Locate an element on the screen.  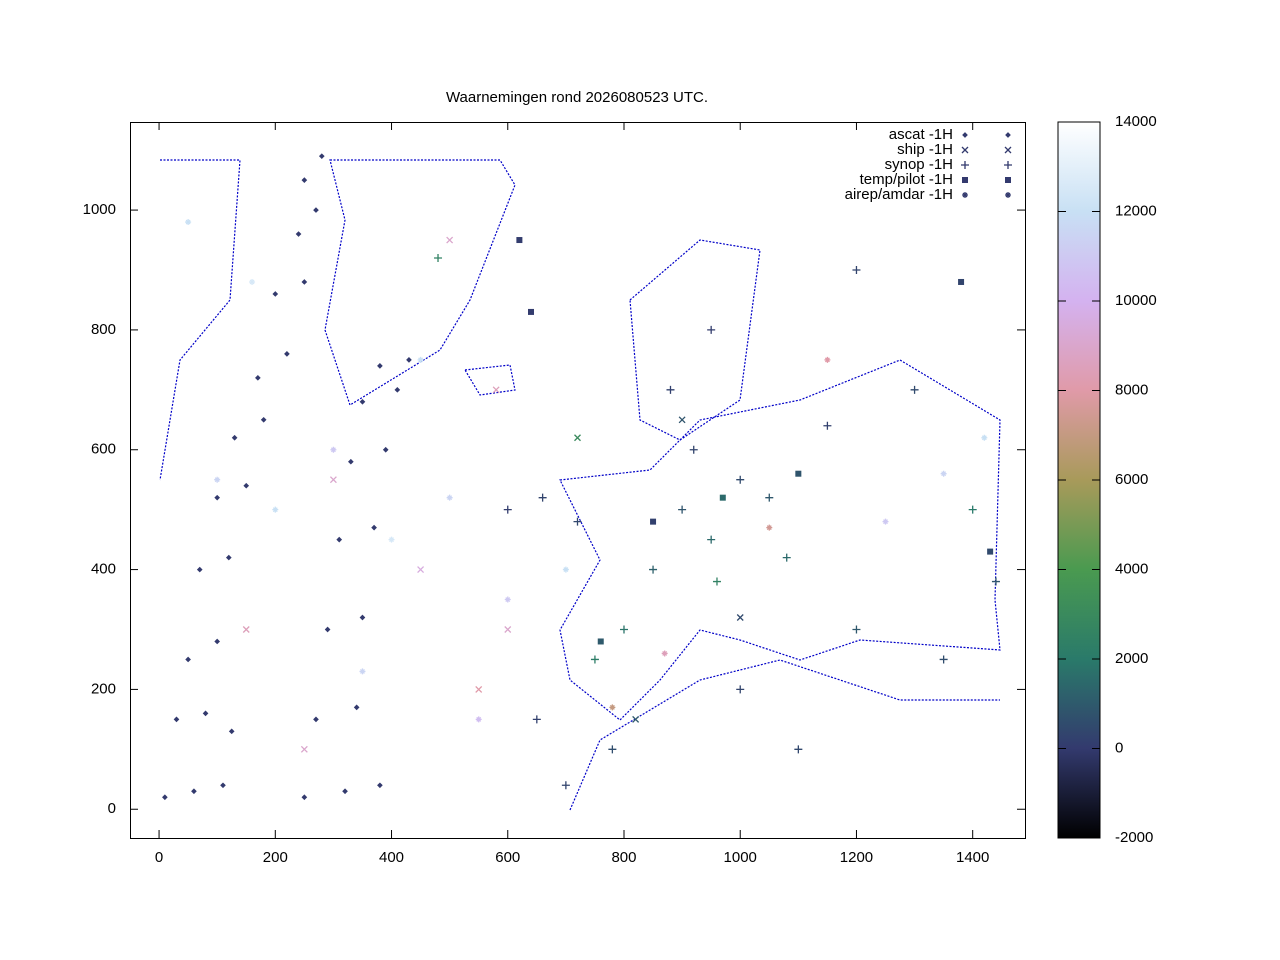
x-tick-label: 0 is located at coordinates (159, 857).